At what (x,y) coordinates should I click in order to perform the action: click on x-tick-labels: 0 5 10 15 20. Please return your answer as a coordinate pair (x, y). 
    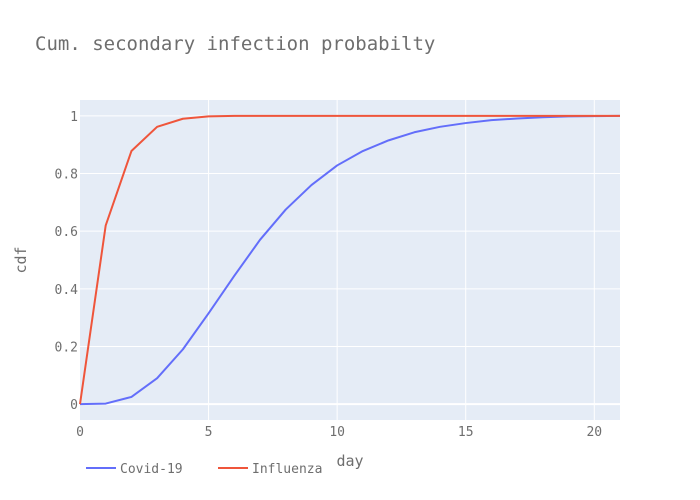
    Looking at the image, I should click on (339, 432).